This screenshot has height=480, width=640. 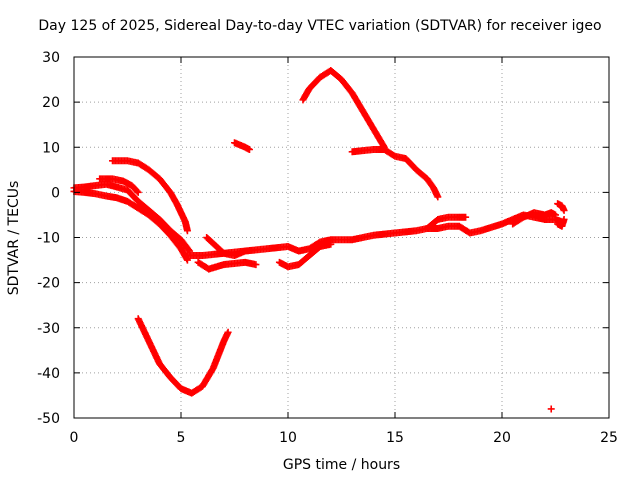 What do you see at coordinates (374, 235) in the screenshot?
I see `series-track-mid-band` at bounding box center [374, 235].